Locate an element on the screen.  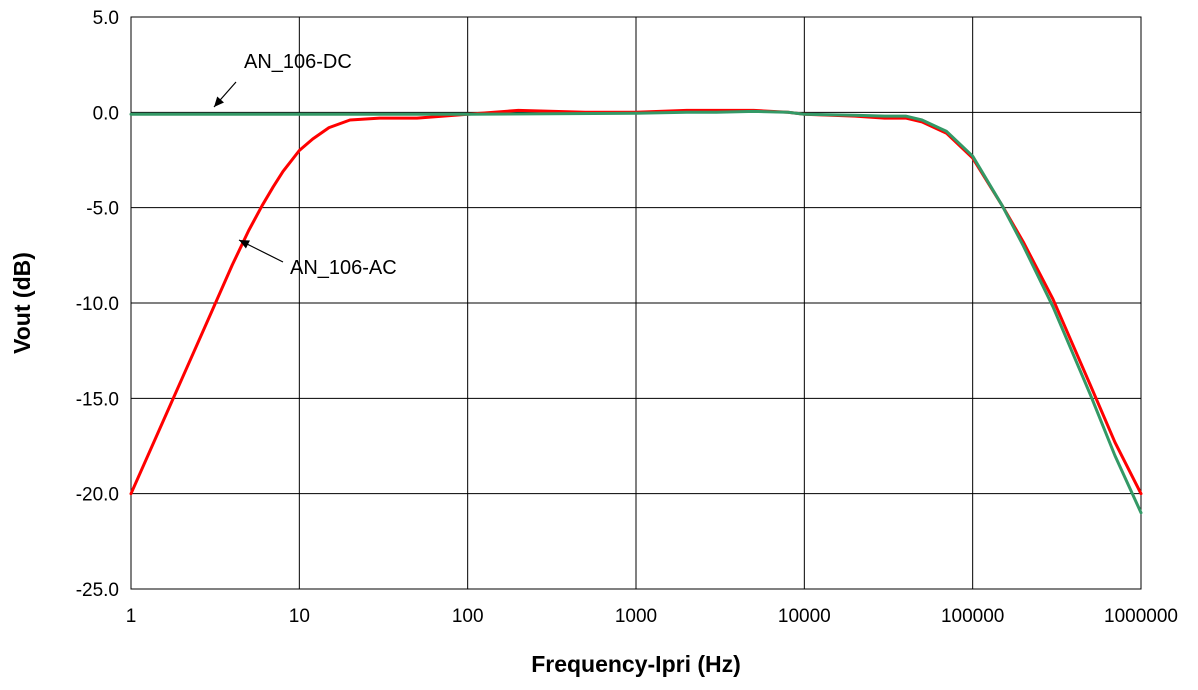
x-tick-label: 100 is located at coordinates (468, 616).